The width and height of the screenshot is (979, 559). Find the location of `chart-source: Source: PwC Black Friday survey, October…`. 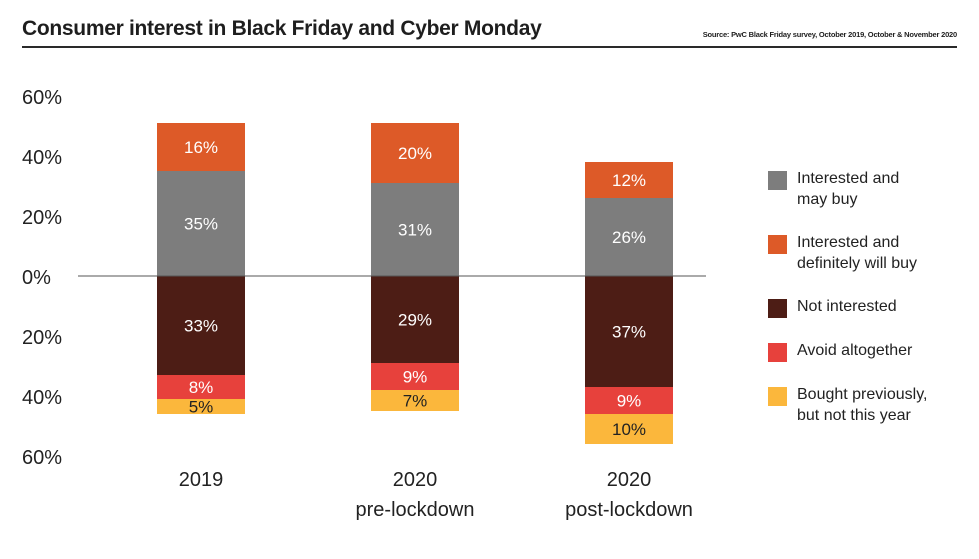

chart-source: Source: PwC Black Friday survey, October… is located at coordinates (830, 34).